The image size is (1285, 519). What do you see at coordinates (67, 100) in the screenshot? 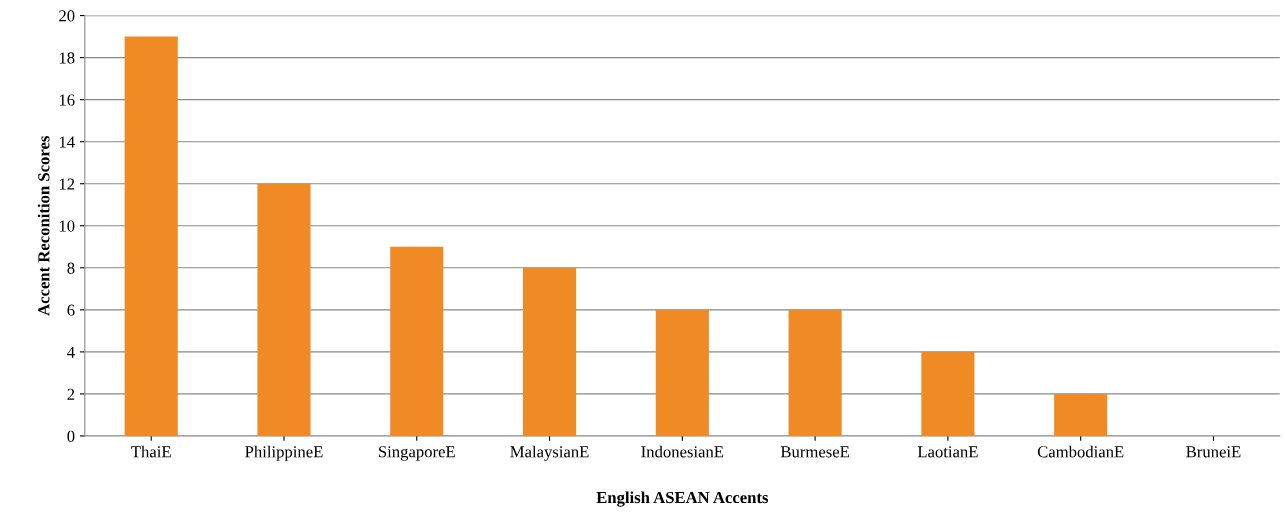
I see `y-tick-label: 16` at bounding box center [67, 100].